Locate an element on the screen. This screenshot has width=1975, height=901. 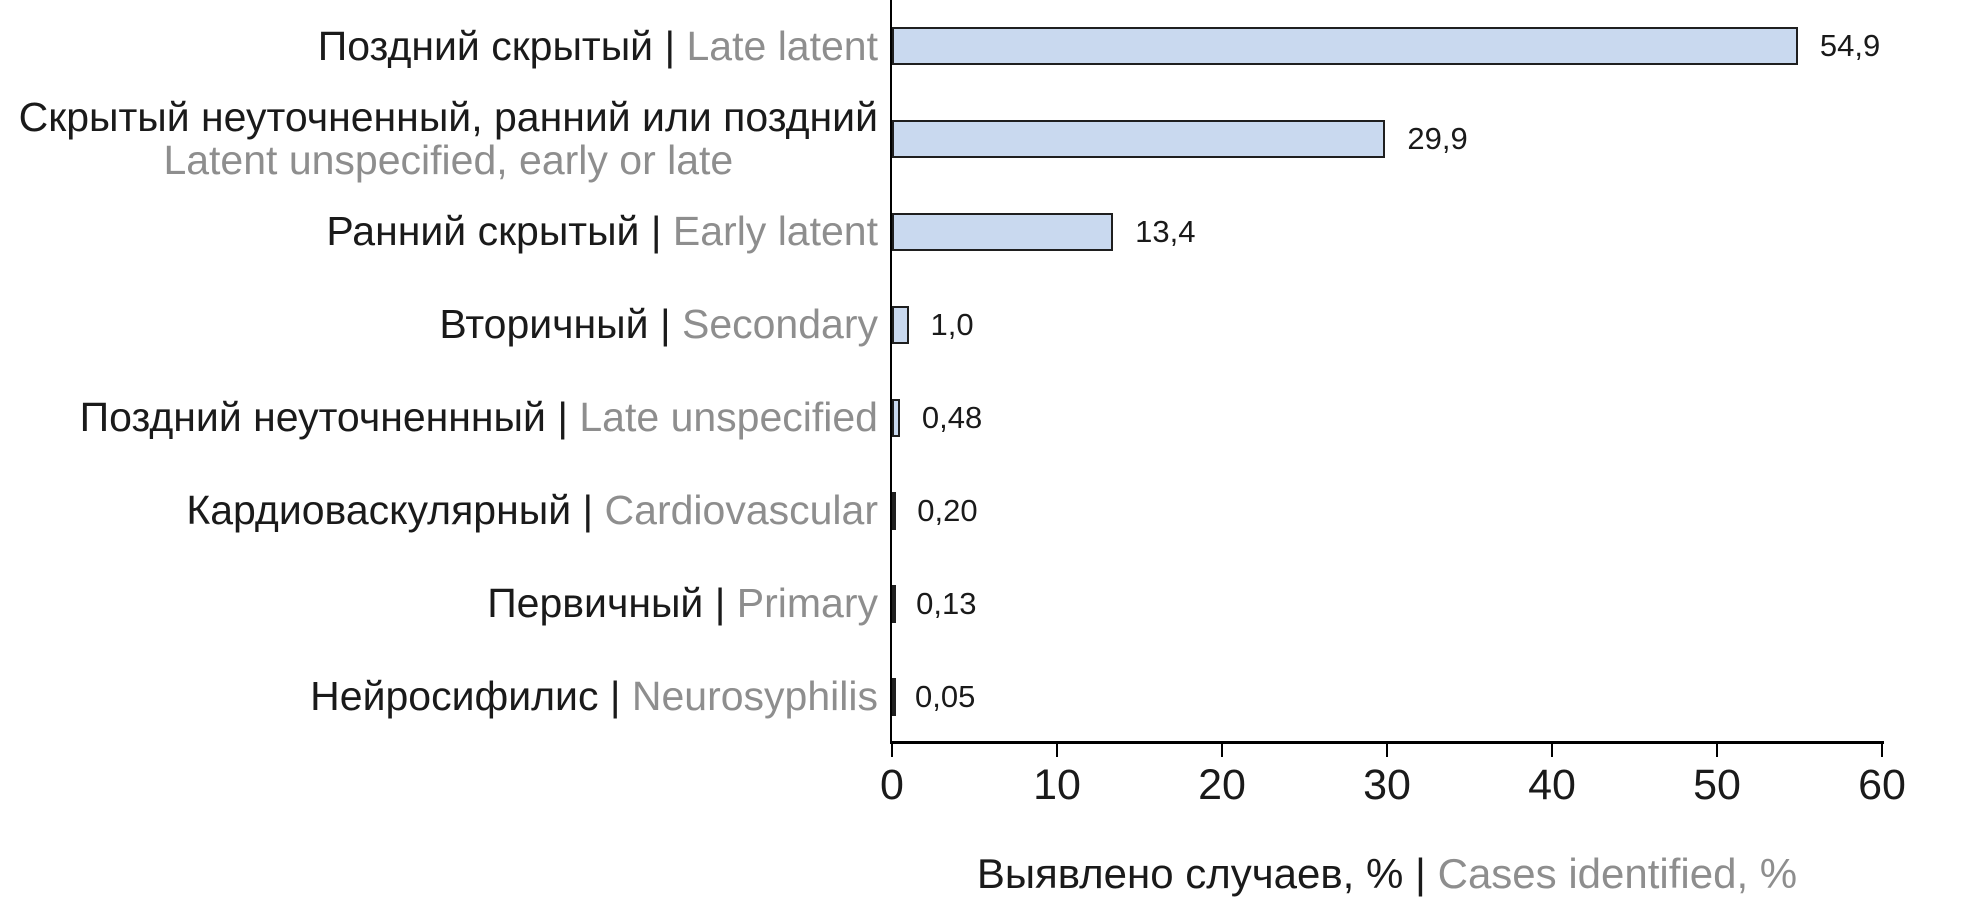
value-label: 1,0 is located at coordinates (952, 325).